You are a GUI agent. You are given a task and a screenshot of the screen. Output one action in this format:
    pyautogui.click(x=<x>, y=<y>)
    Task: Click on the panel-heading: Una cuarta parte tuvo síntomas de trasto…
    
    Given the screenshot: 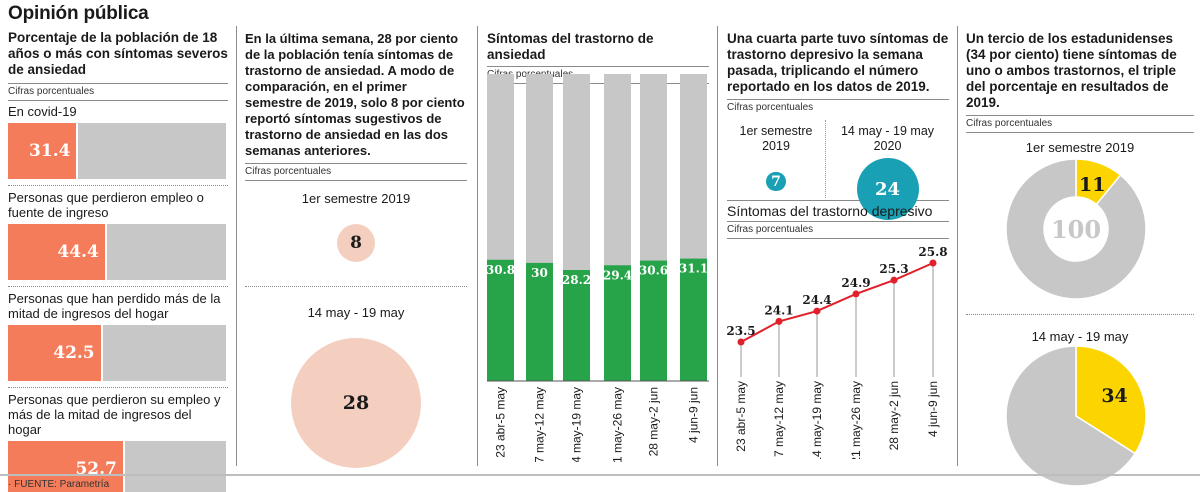 What is the action you would take?
    pyautogui.click(x=838, y=62)
    